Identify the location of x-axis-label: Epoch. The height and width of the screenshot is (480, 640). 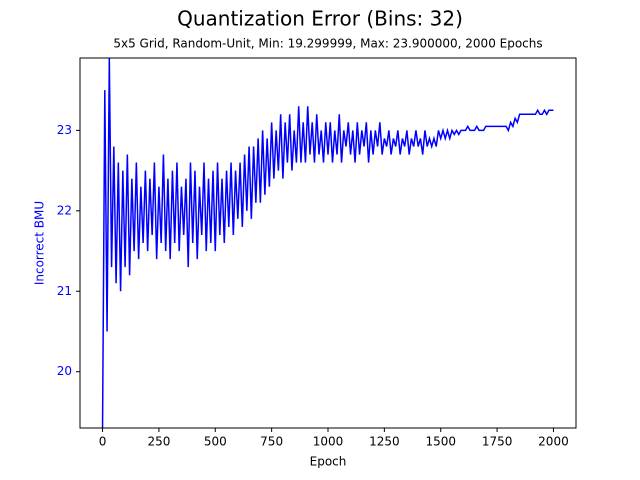
(328, 462).